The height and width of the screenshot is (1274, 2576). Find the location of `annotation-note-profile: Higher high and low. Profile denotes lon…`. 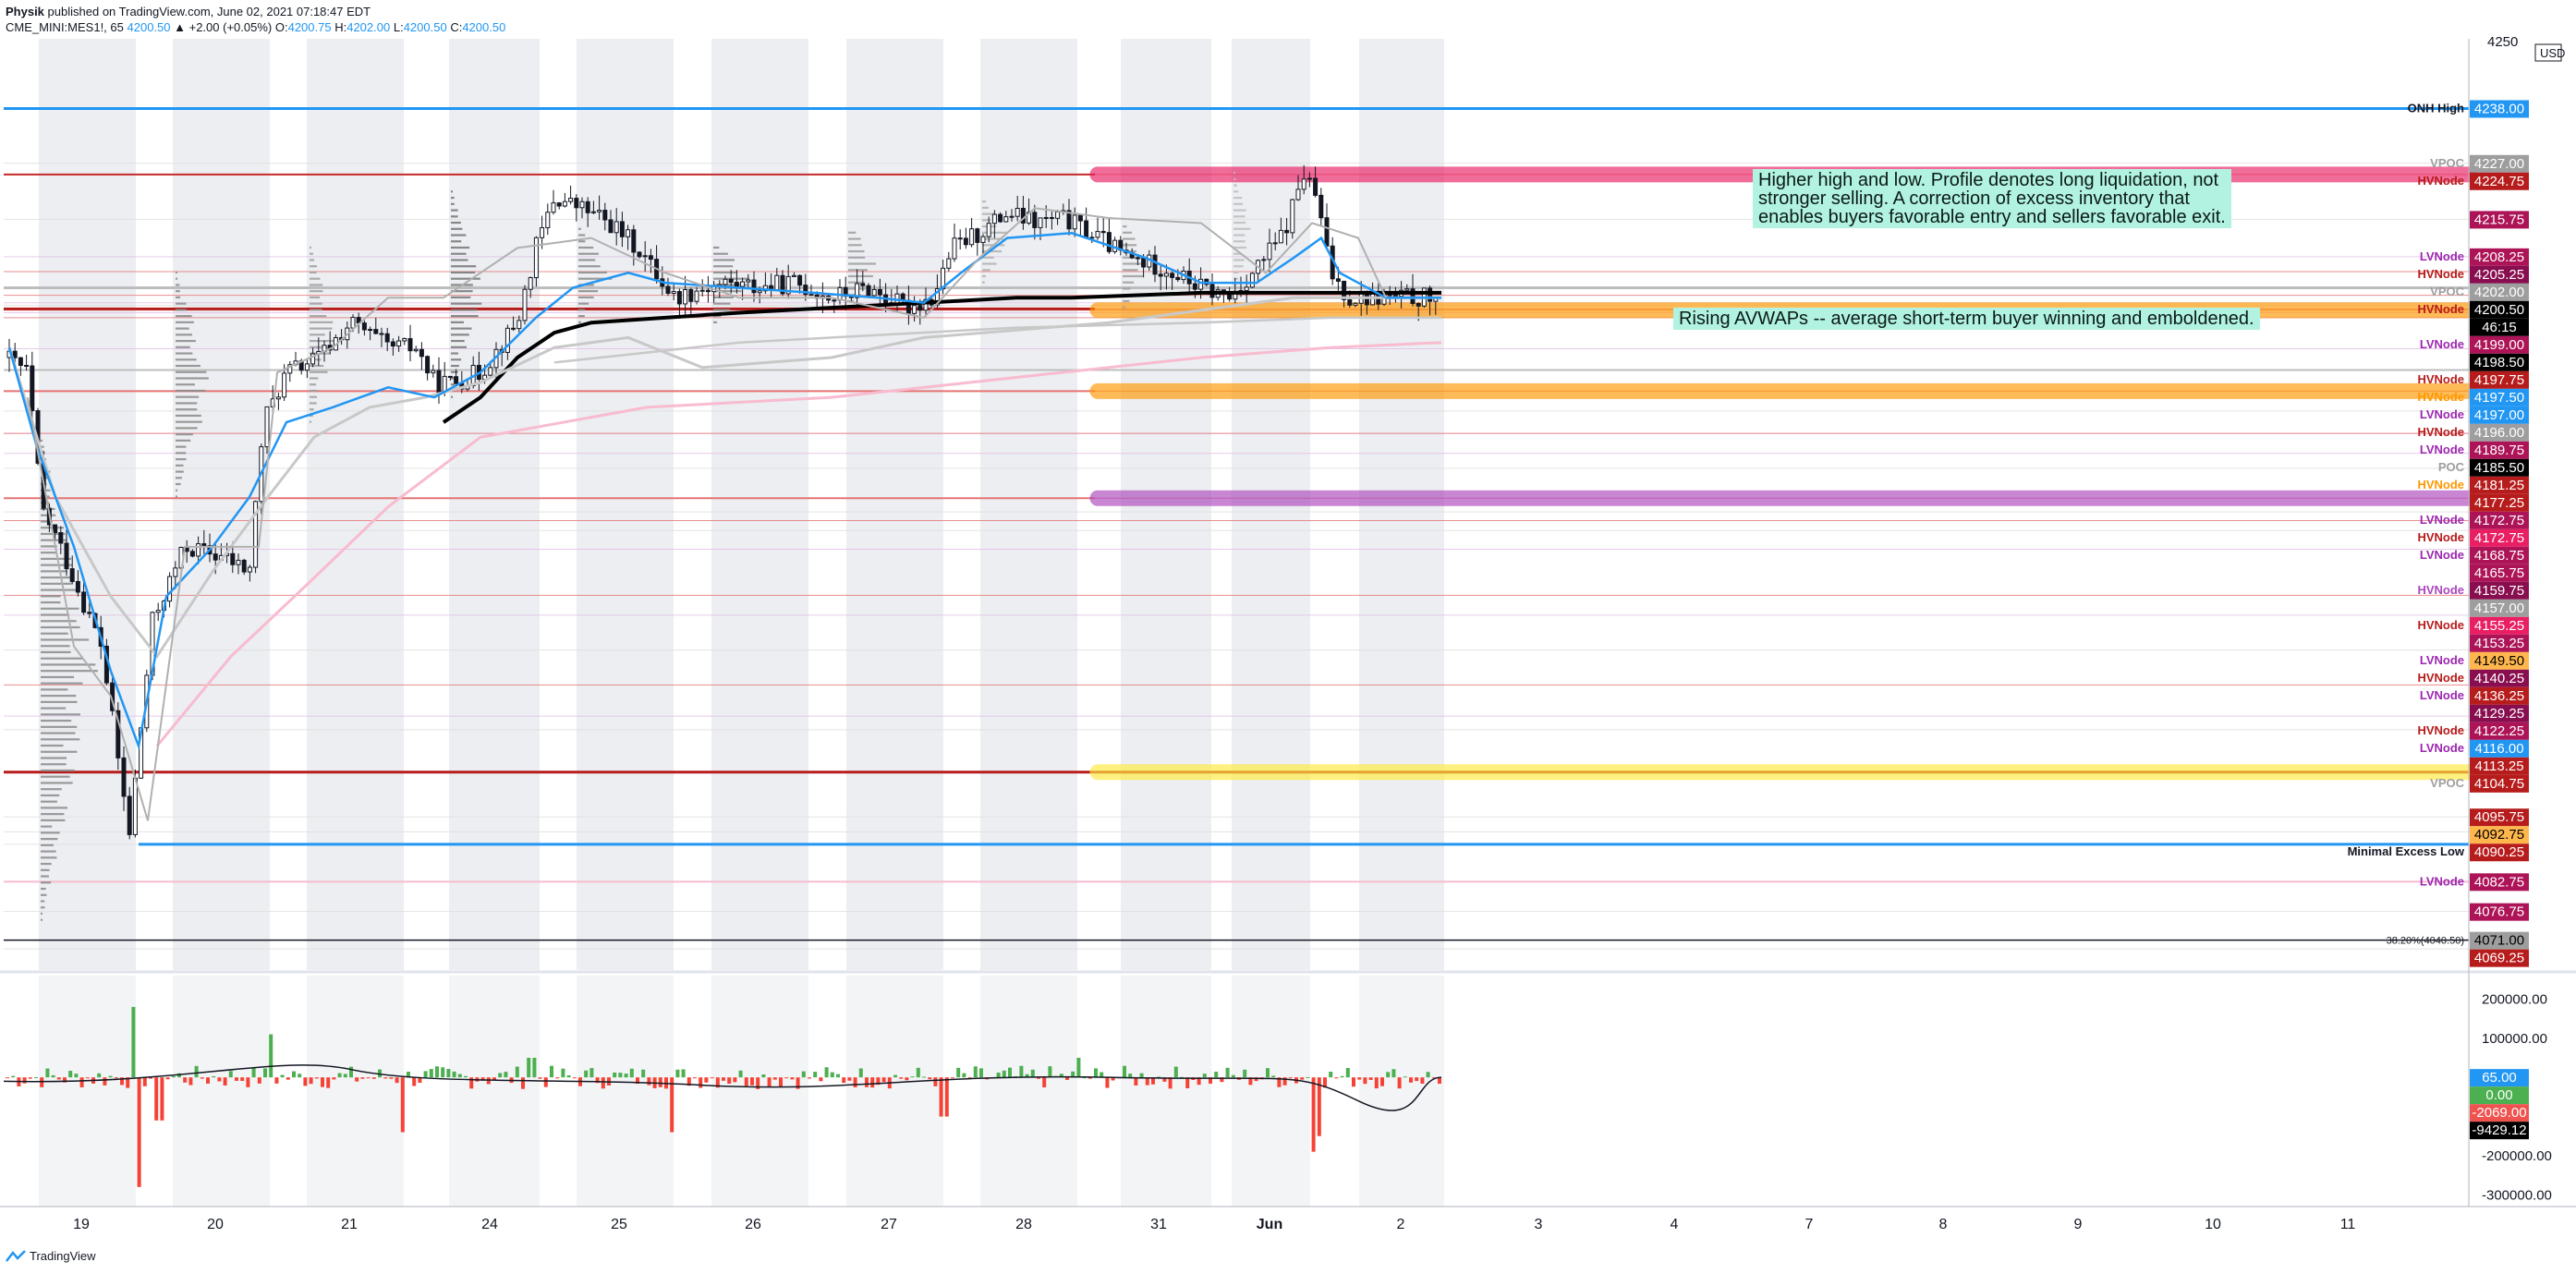

annotation-note-profile: Higher high and low. Profile denotes lon… is located at coordinates (1992, 198).